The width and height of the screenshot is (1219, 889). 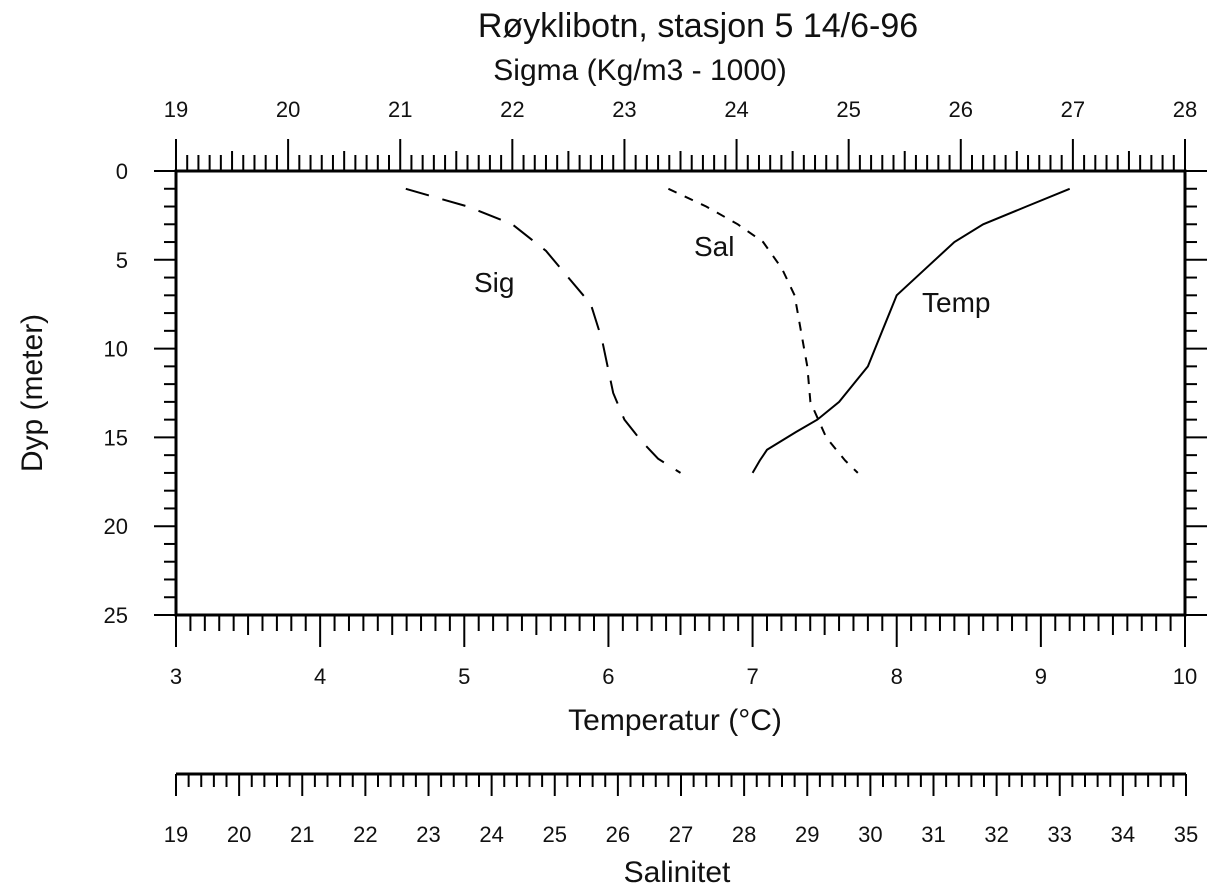 What do you see at coordinates (116, 615) in the screenshot?
I see `y-tick-label: 25` at bounding box center [116, 615].